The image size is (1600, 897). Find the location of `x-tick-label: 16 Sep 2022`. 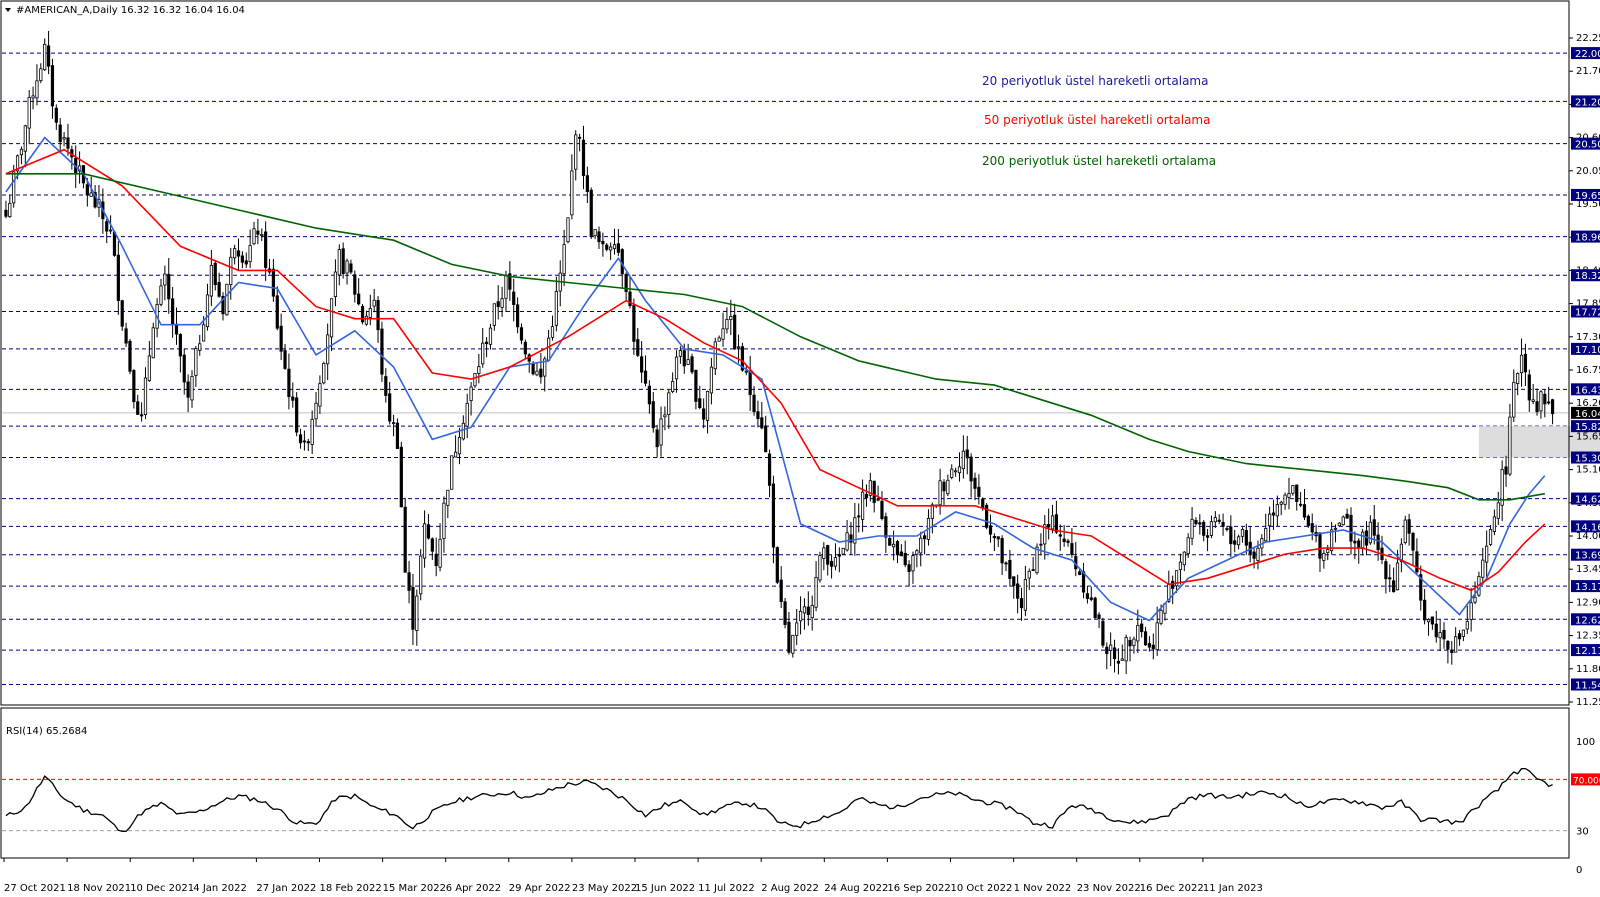

x-tick-label: 16 Sep 2022 is located at coordinates (918, 888).